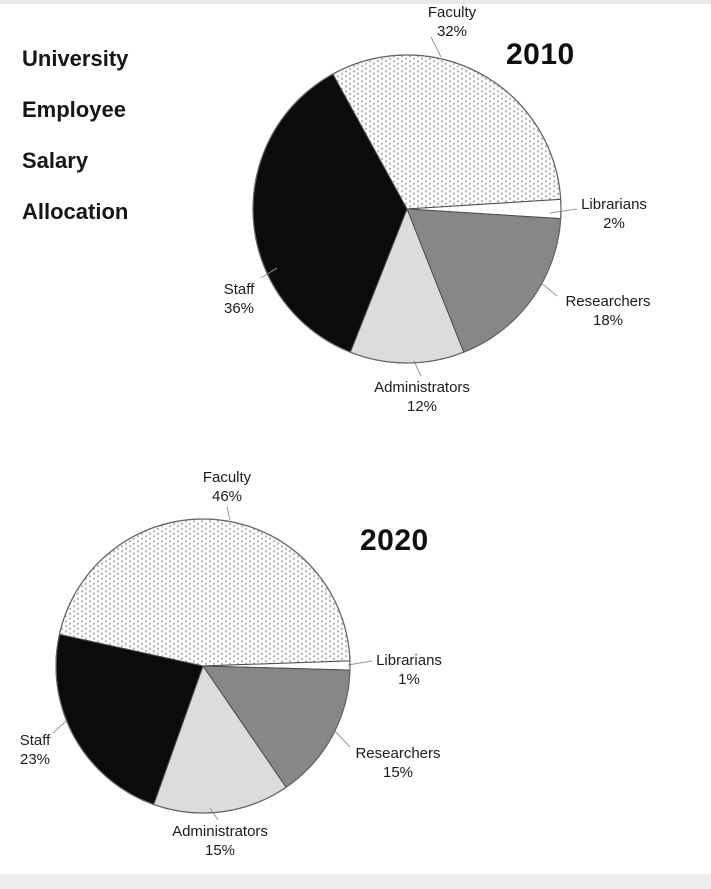  I want to click on slice-label-2020-faculty: Faculty 46%, so click(227, 487).